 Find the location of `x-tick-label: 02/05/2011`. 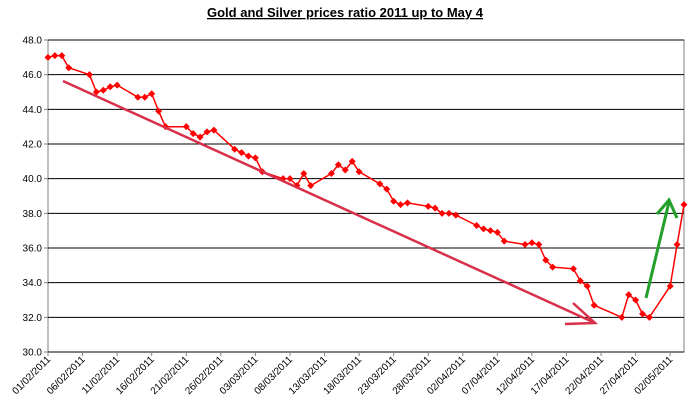

x-tick-label: 02/05/2011 is located at coordinates (654, 375).